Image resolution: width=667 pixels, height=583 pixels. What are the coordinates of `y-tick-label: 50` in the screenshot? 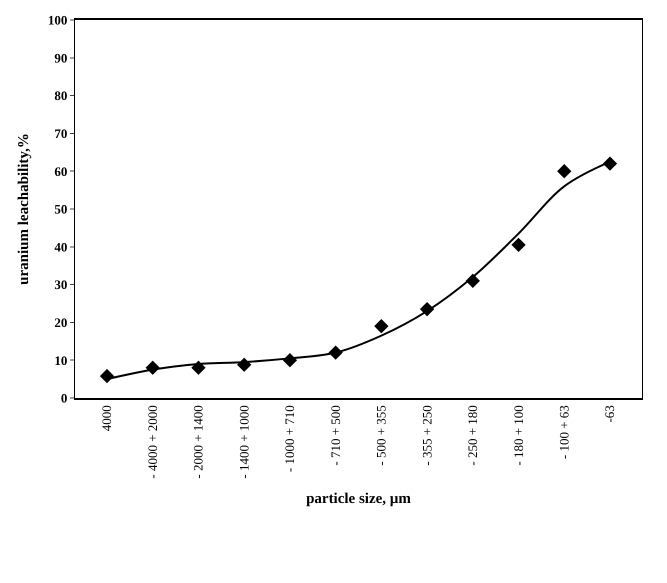 It's located at (61, 209).